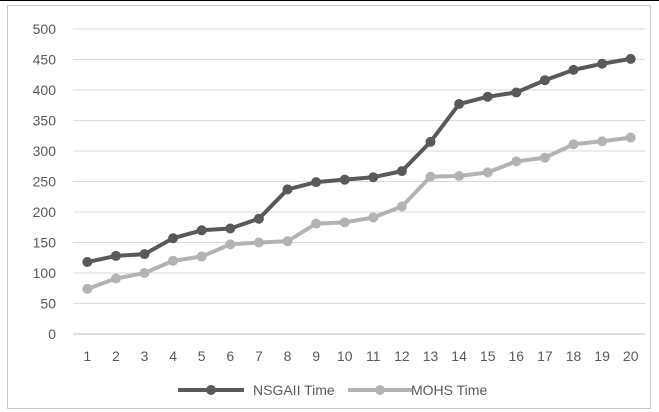 The width and height of the screenshot is (659, 412). What do you see at coordinates (45, 60) in the screenshot?
I see `y-tick-label: 450` at bounding box center [45, 60].